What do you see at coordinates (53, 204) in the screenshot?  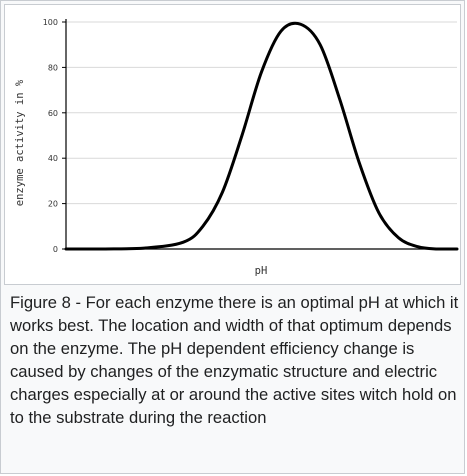 I see `y-tick-label-20: 20` at bounding box center [53, 204].